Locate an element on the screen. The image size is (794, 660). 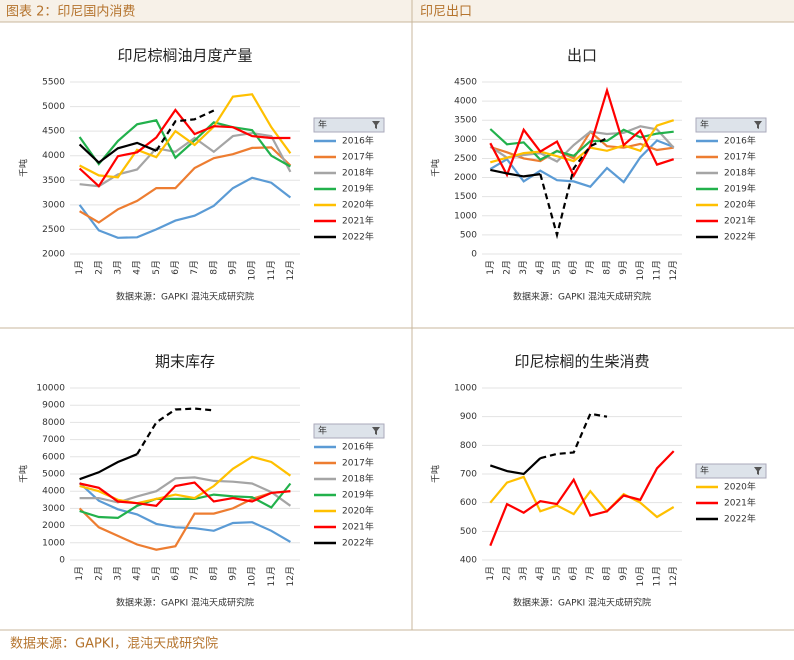
source-note: 数据来源：GAPKI 混沌天成研究院 is located at coordinates (582, 297).